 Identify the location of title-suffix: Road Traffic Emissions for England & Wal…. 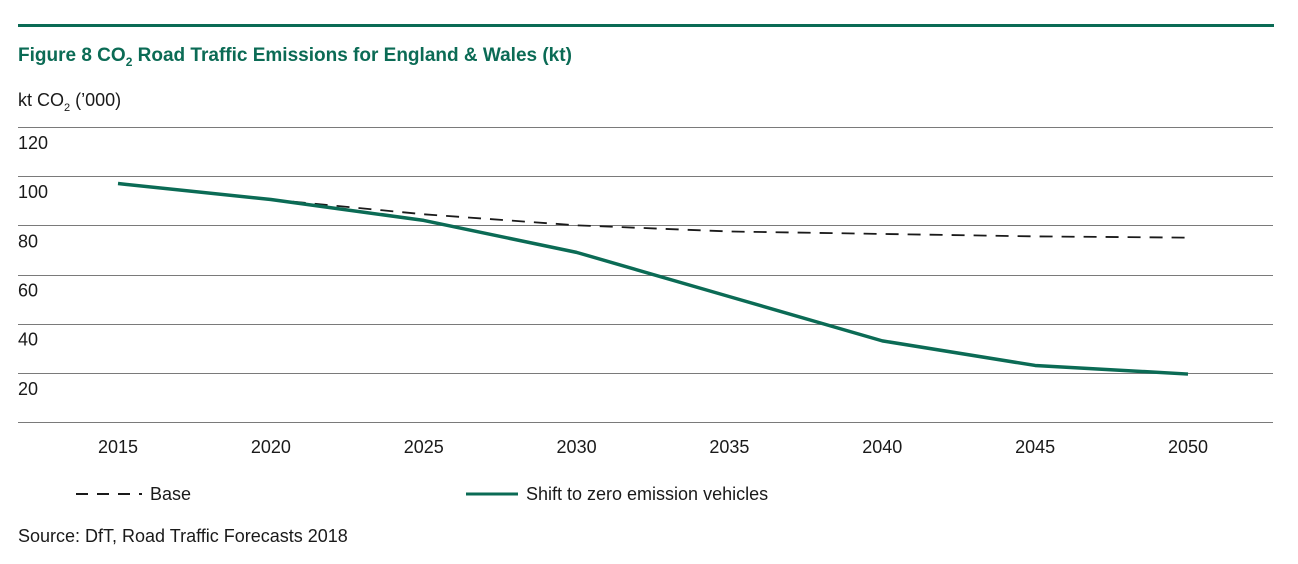
(352, 55).